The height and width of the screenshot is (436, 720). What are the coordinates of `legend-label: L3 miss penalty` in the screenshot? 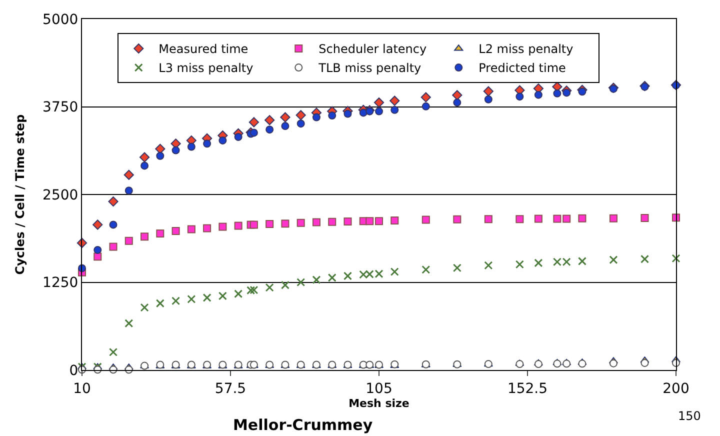 It's located at (206, 68).